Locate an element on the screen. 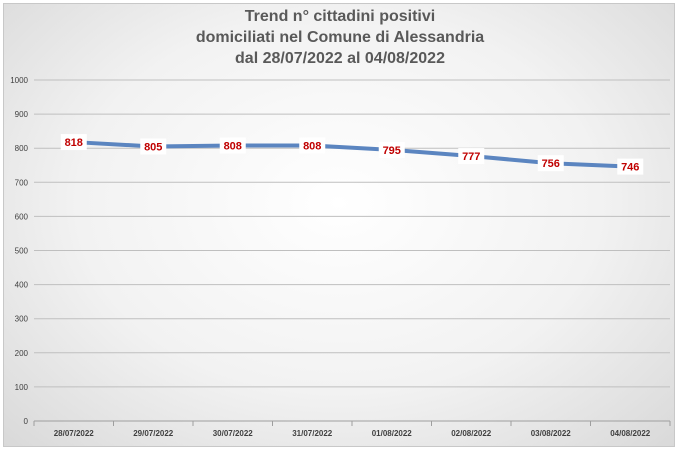 The image size is (680, 451). y-tick-label: 400 is located at coordinates (22, 285).